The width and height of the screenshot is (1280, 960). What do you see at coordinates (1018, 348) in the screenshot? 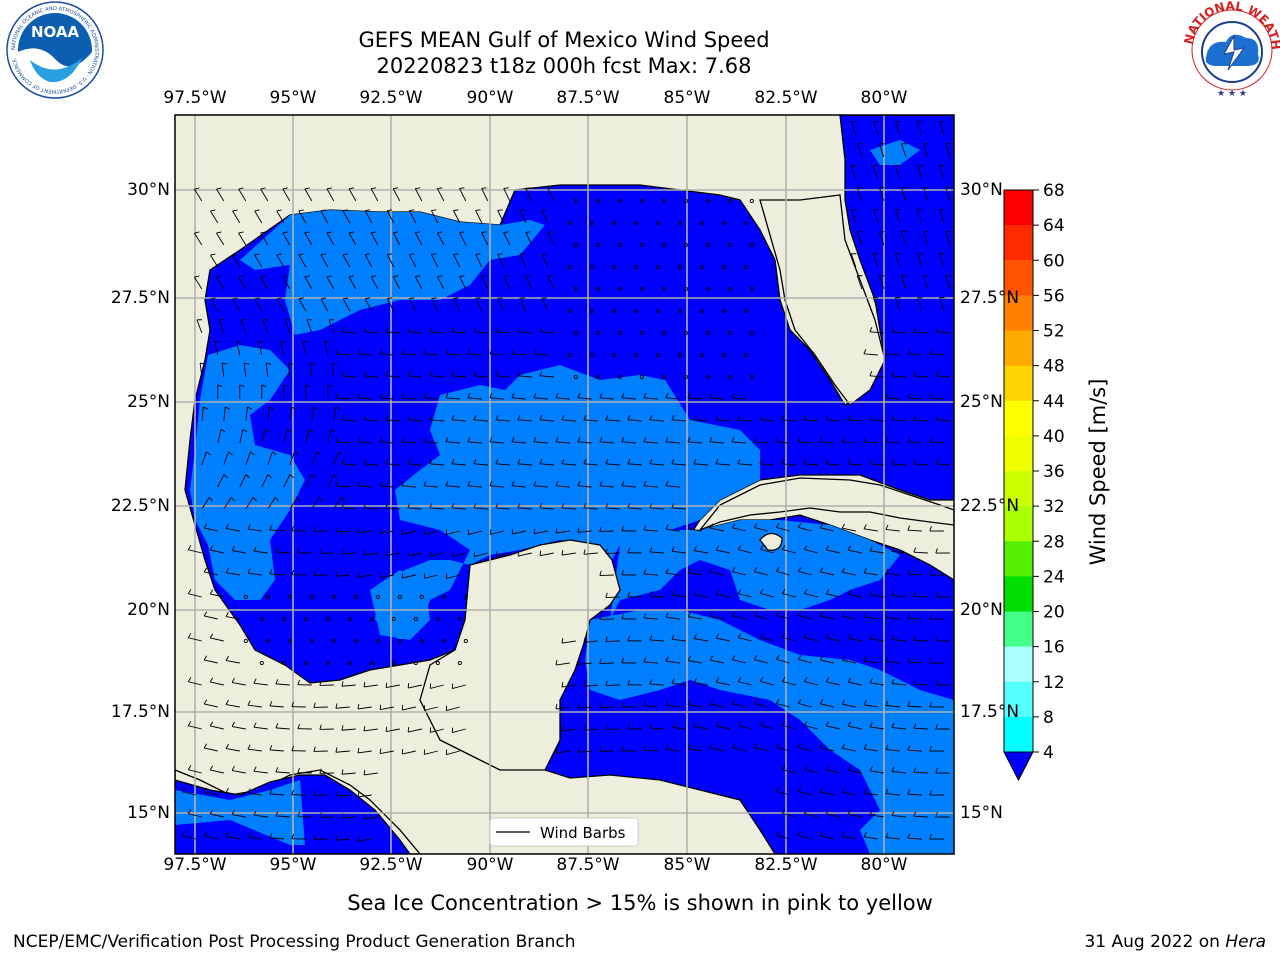
I see `colorbar-segment` at bounding box center [1018, 348].